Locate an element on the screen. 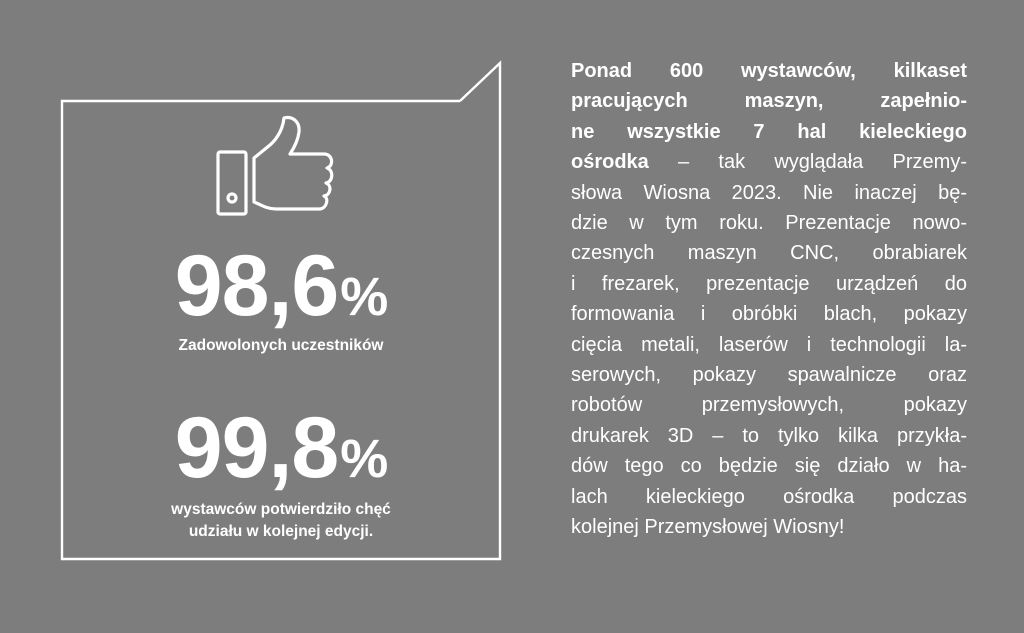 This screenshot has width=1024, height=633. paragraph-line: ne wszystkie 7 hal kieleckiego is located at coordinates (769, 132).